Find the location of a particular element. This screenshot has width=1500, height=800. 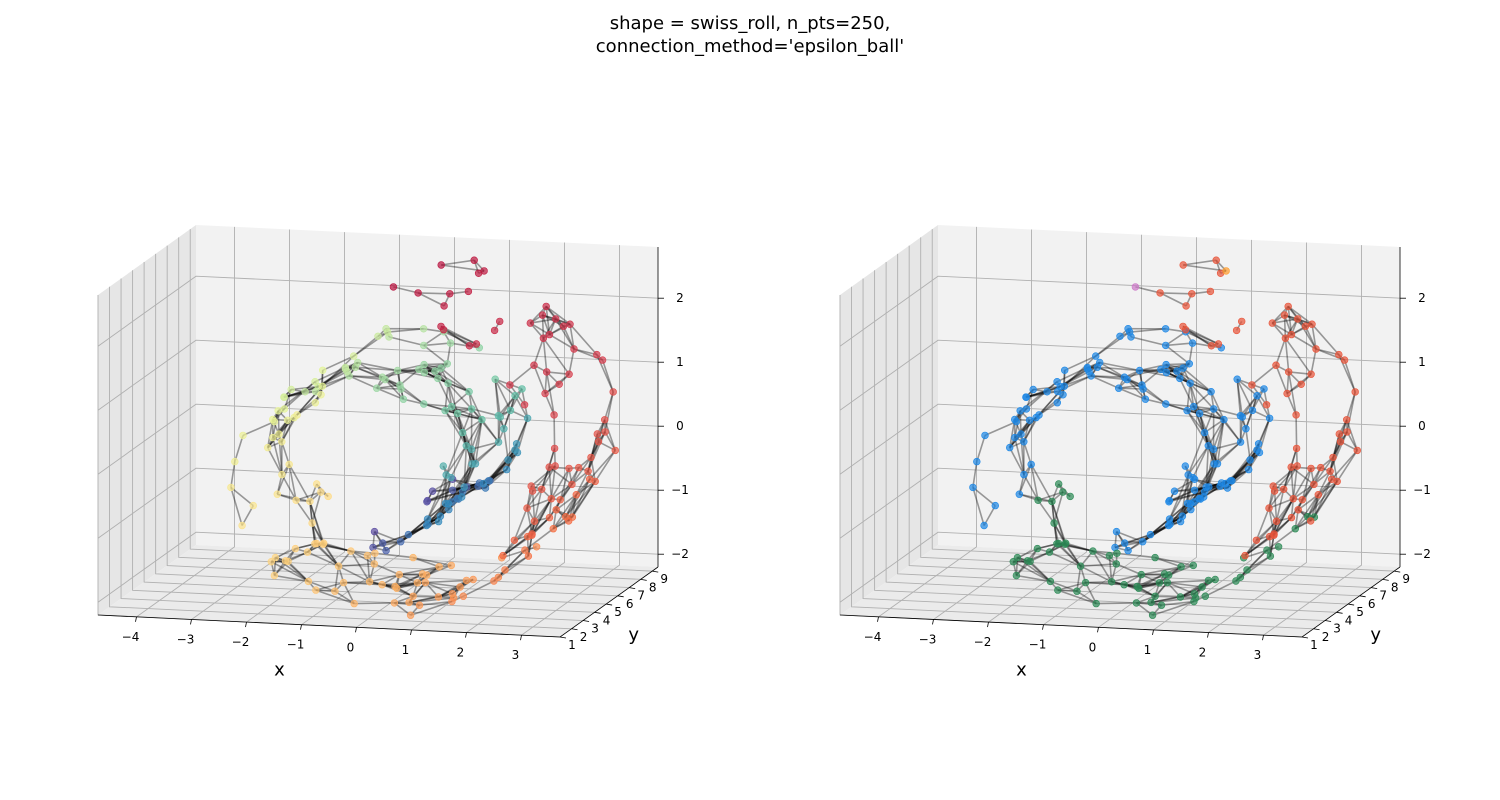

y-tick-label: 5 is located at coordinates (618, 612).